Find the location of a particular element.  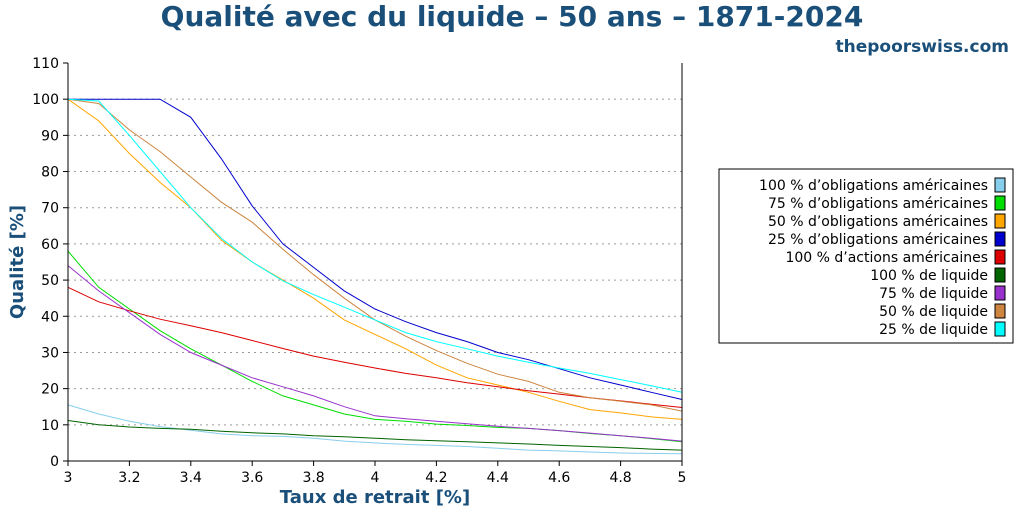

legend-box is located at coordinates (866, 256).